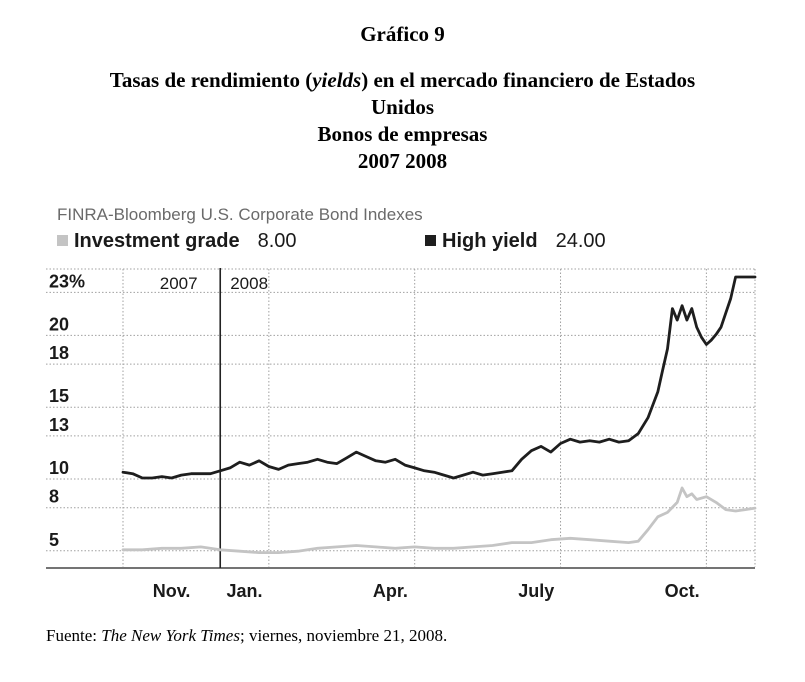  Describe the element at coordinates (402, 34) in the screenshot. I see `figure-number: Gráfico 9` at that location.